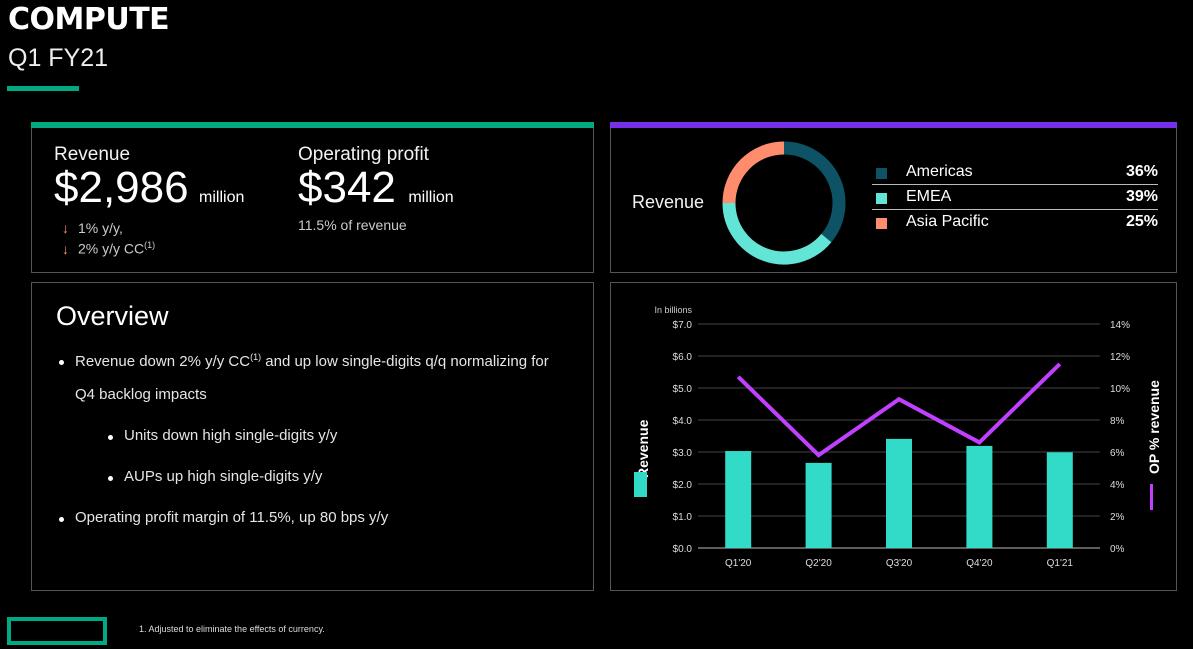 This screenshot has height=649, width=1193. What do you see at coordinates (814, 192) in the screenshot?
I see `donut-slice-americas` at bounding box center [814, 192].